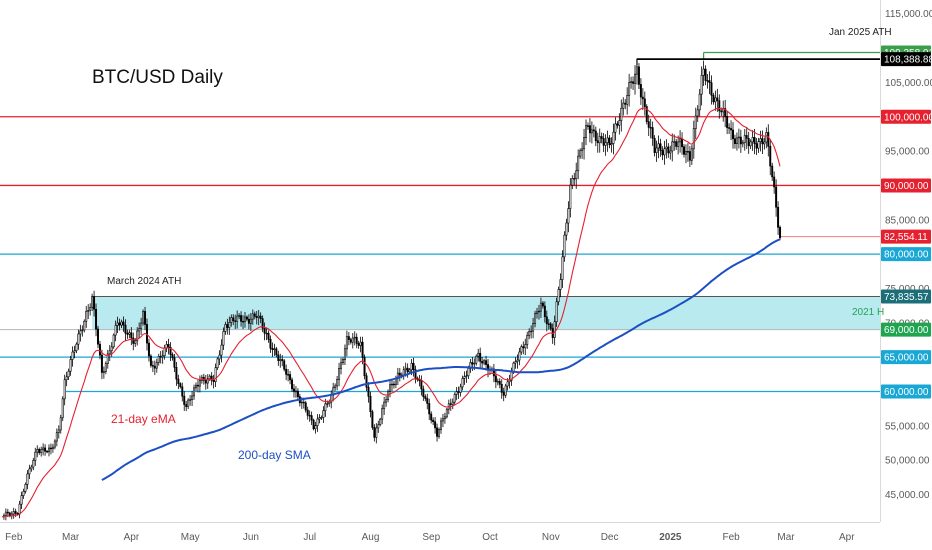 This screenshot has width=932, height=550. I want to click on time-tick-label: Apr, so click(847, 537).